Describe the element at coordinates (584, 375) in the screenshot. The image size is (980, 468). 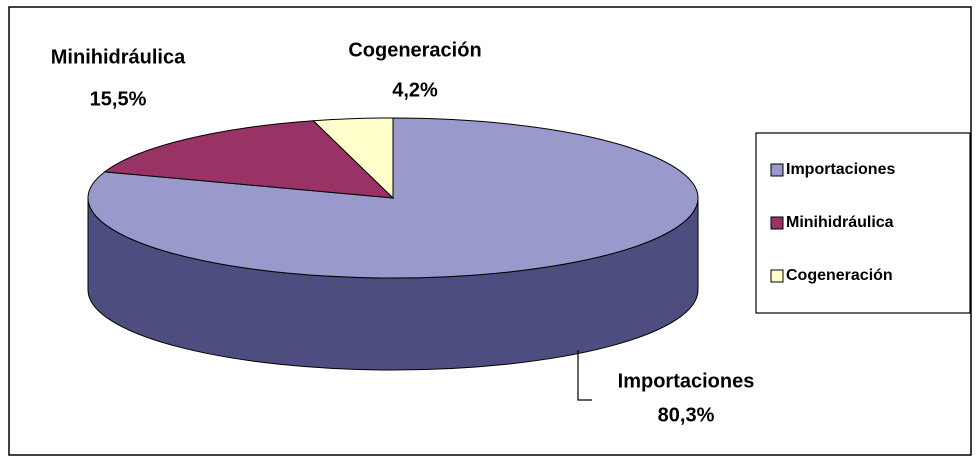
I see `leader-line` at that location.